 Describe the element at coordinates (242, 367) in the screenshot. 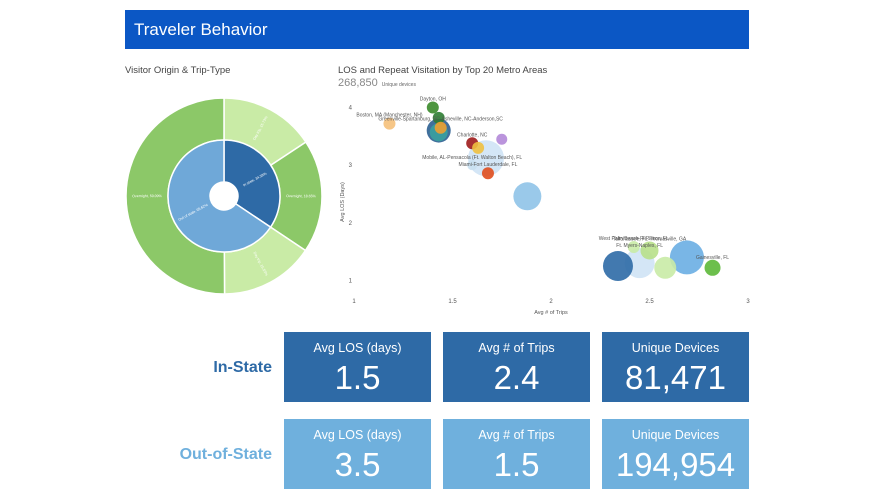

I see `row-label-in-state: In-State` at that location.